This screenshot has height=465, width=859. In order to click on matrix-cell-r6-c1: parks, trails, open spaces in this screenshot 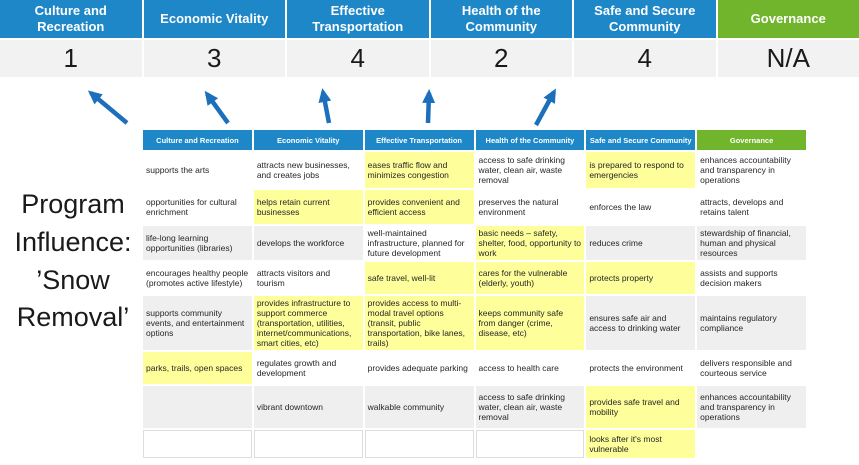, I will do `click(197, 368)`.